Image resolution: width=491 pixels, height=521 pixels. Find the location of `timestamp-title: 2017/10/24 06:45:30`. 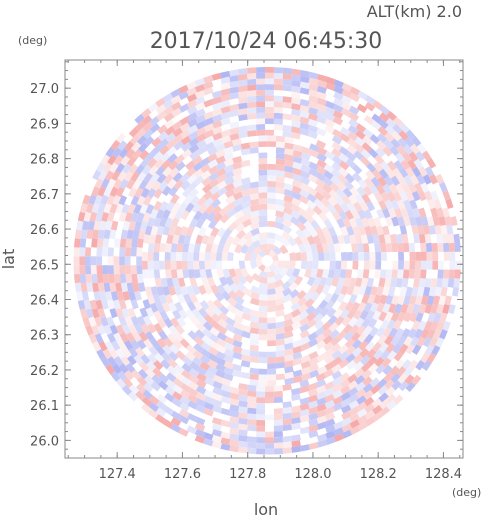

timestamp-title: 2017/10/24 06:45:30 is located at coordinates (266, 41).